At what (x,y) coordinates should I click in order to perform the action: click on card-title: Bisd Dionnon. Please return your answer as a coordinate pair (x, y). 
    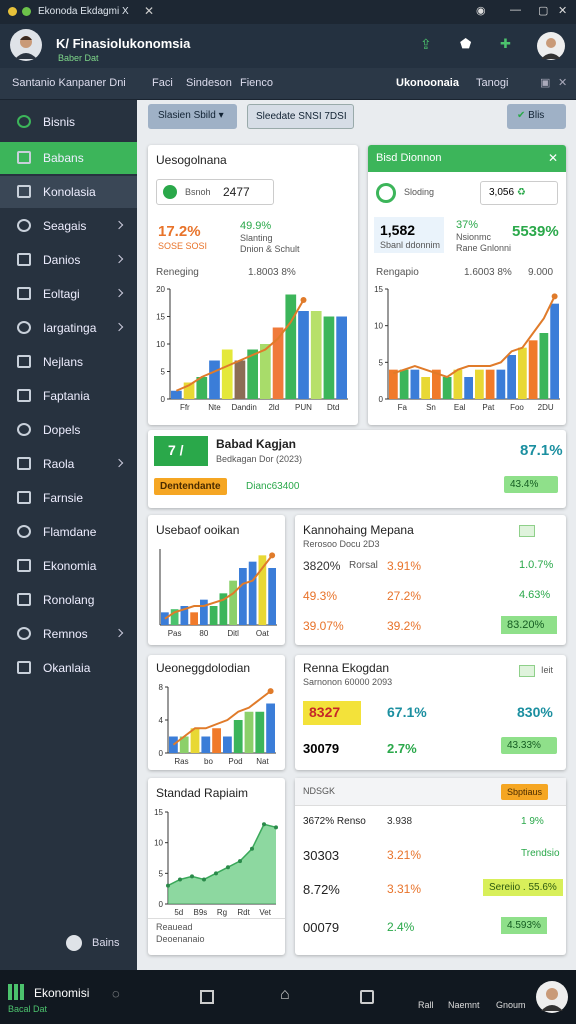
    Looking at the image, I should click on (409, 158).